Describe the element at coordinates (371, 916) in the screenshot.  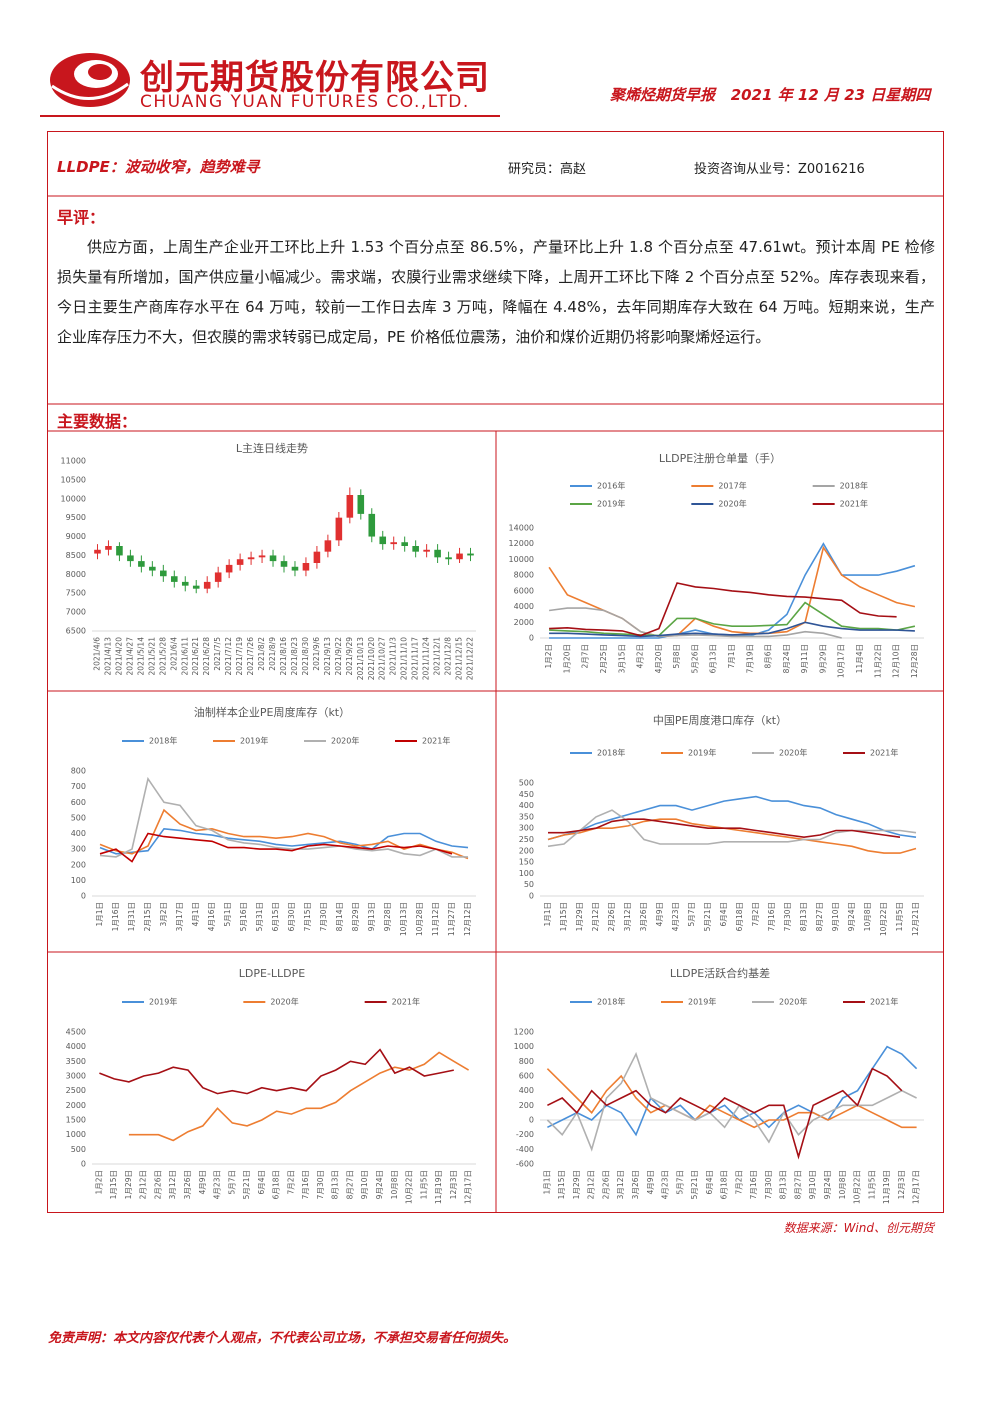
I see `x-tick-label: 9月13日` at that location.